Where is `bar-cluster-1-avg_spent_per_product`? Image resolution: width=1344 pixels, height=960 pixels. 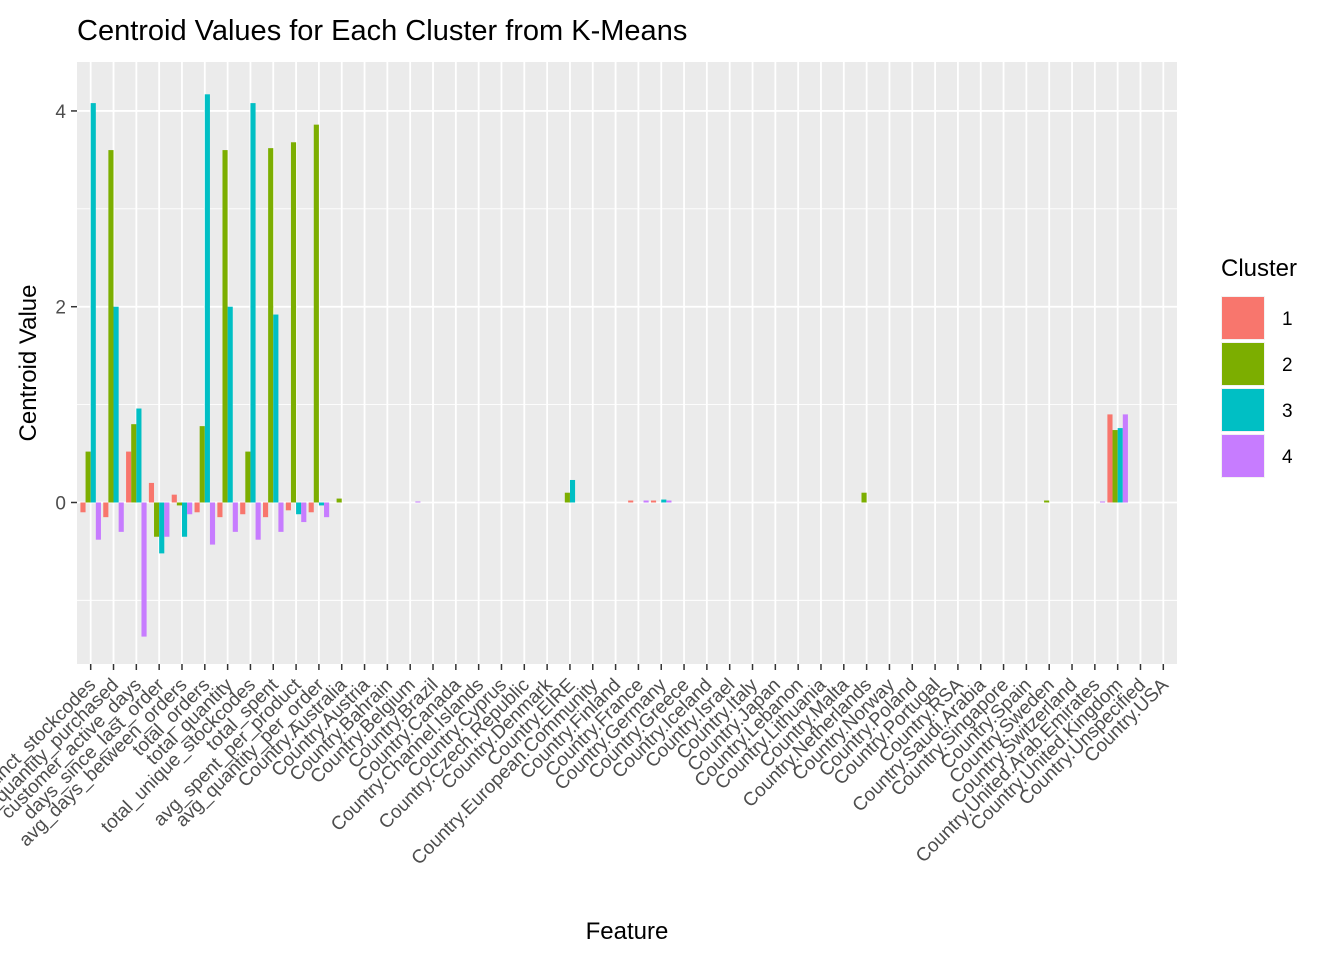 bar-cluster-1-avg_spent_per_product is located at coordinates (288, 506).